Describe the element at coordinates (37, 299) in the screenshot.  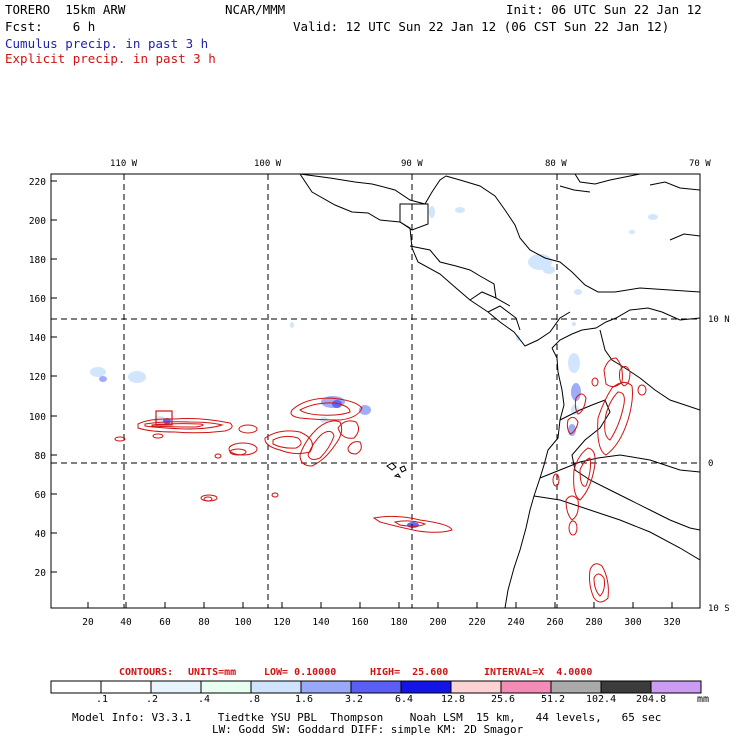
I see `y-tick: 160` at that location.